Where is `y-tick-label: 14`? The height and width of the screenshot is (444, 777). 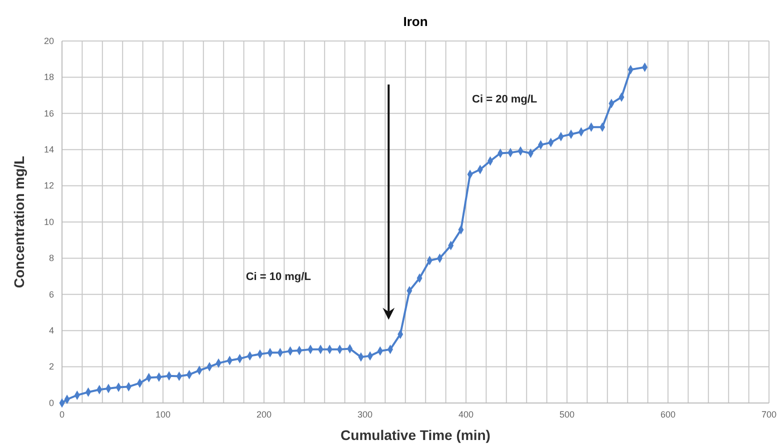
y-tick-label: 14 is located at coordinates (49, 149).